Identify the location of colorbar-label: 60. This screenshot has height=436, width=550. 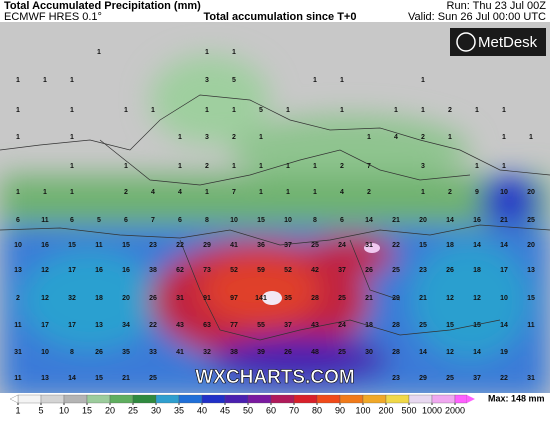
(271, 410).